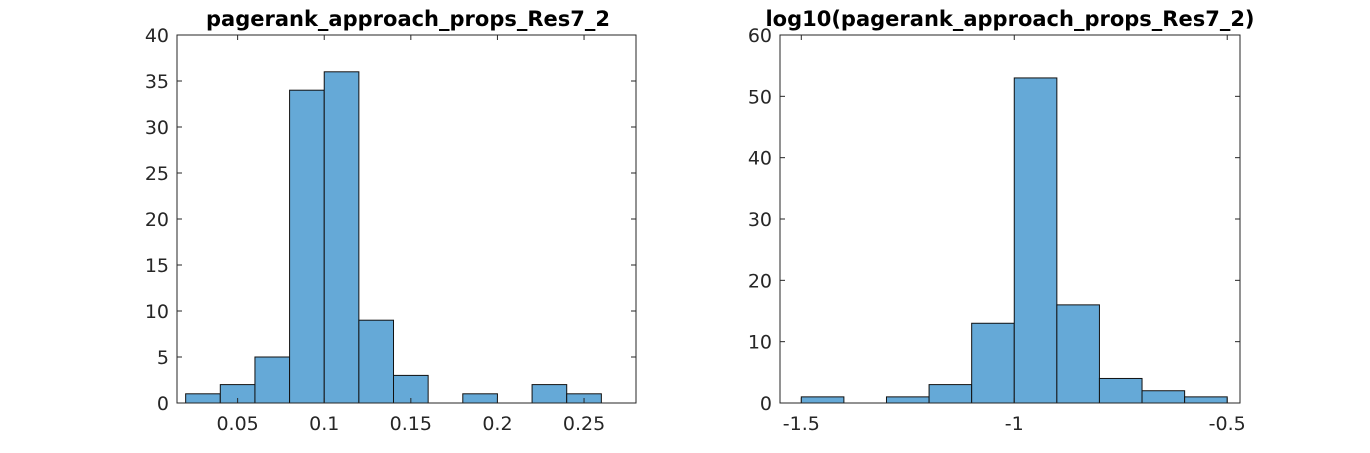 Image resolution: width=1370 pixels, height=453 pixels. What do you see at coordinates (1009, 19) in the screenshot?
I see `chart-title: log10(pagerank_approach_props_Res7_2)` at bounding box center [1009, 19].